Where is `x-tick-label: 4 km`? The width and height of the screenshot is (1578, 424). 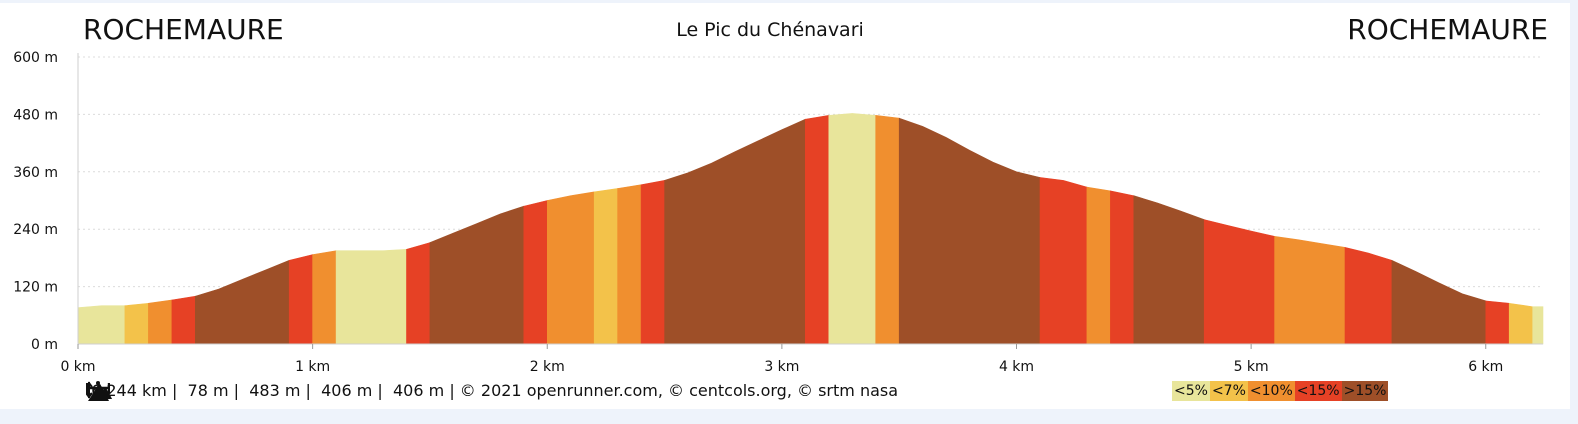
x-tick-label: 4 km is located at coordinates (1016, 367).